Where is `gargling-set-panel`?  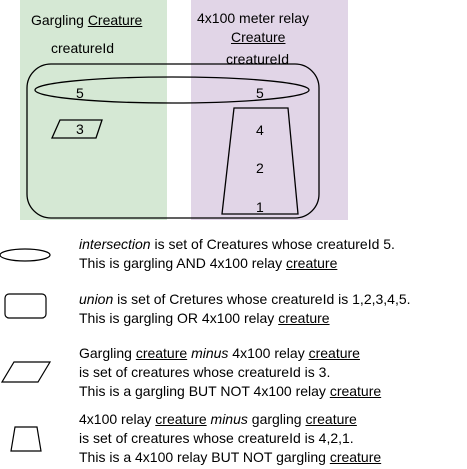
gargling-set-panel is located at coordinates (93, 110).